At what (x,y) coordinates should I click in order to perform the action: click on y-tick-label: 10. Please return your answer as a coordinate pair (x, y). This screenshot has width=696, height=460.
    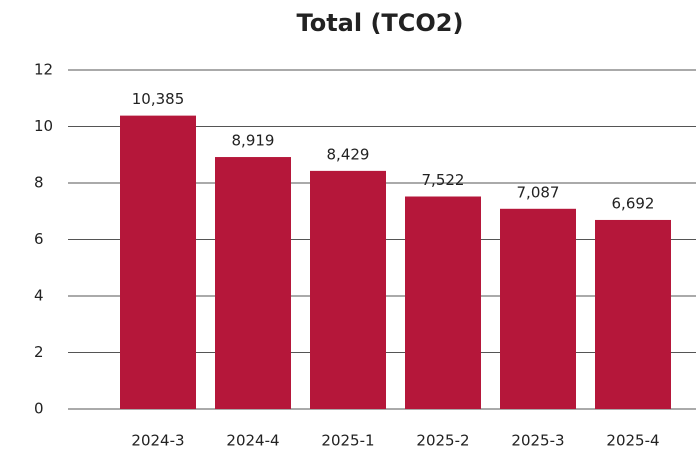
    Looking at the image, I should click on (43, 126).